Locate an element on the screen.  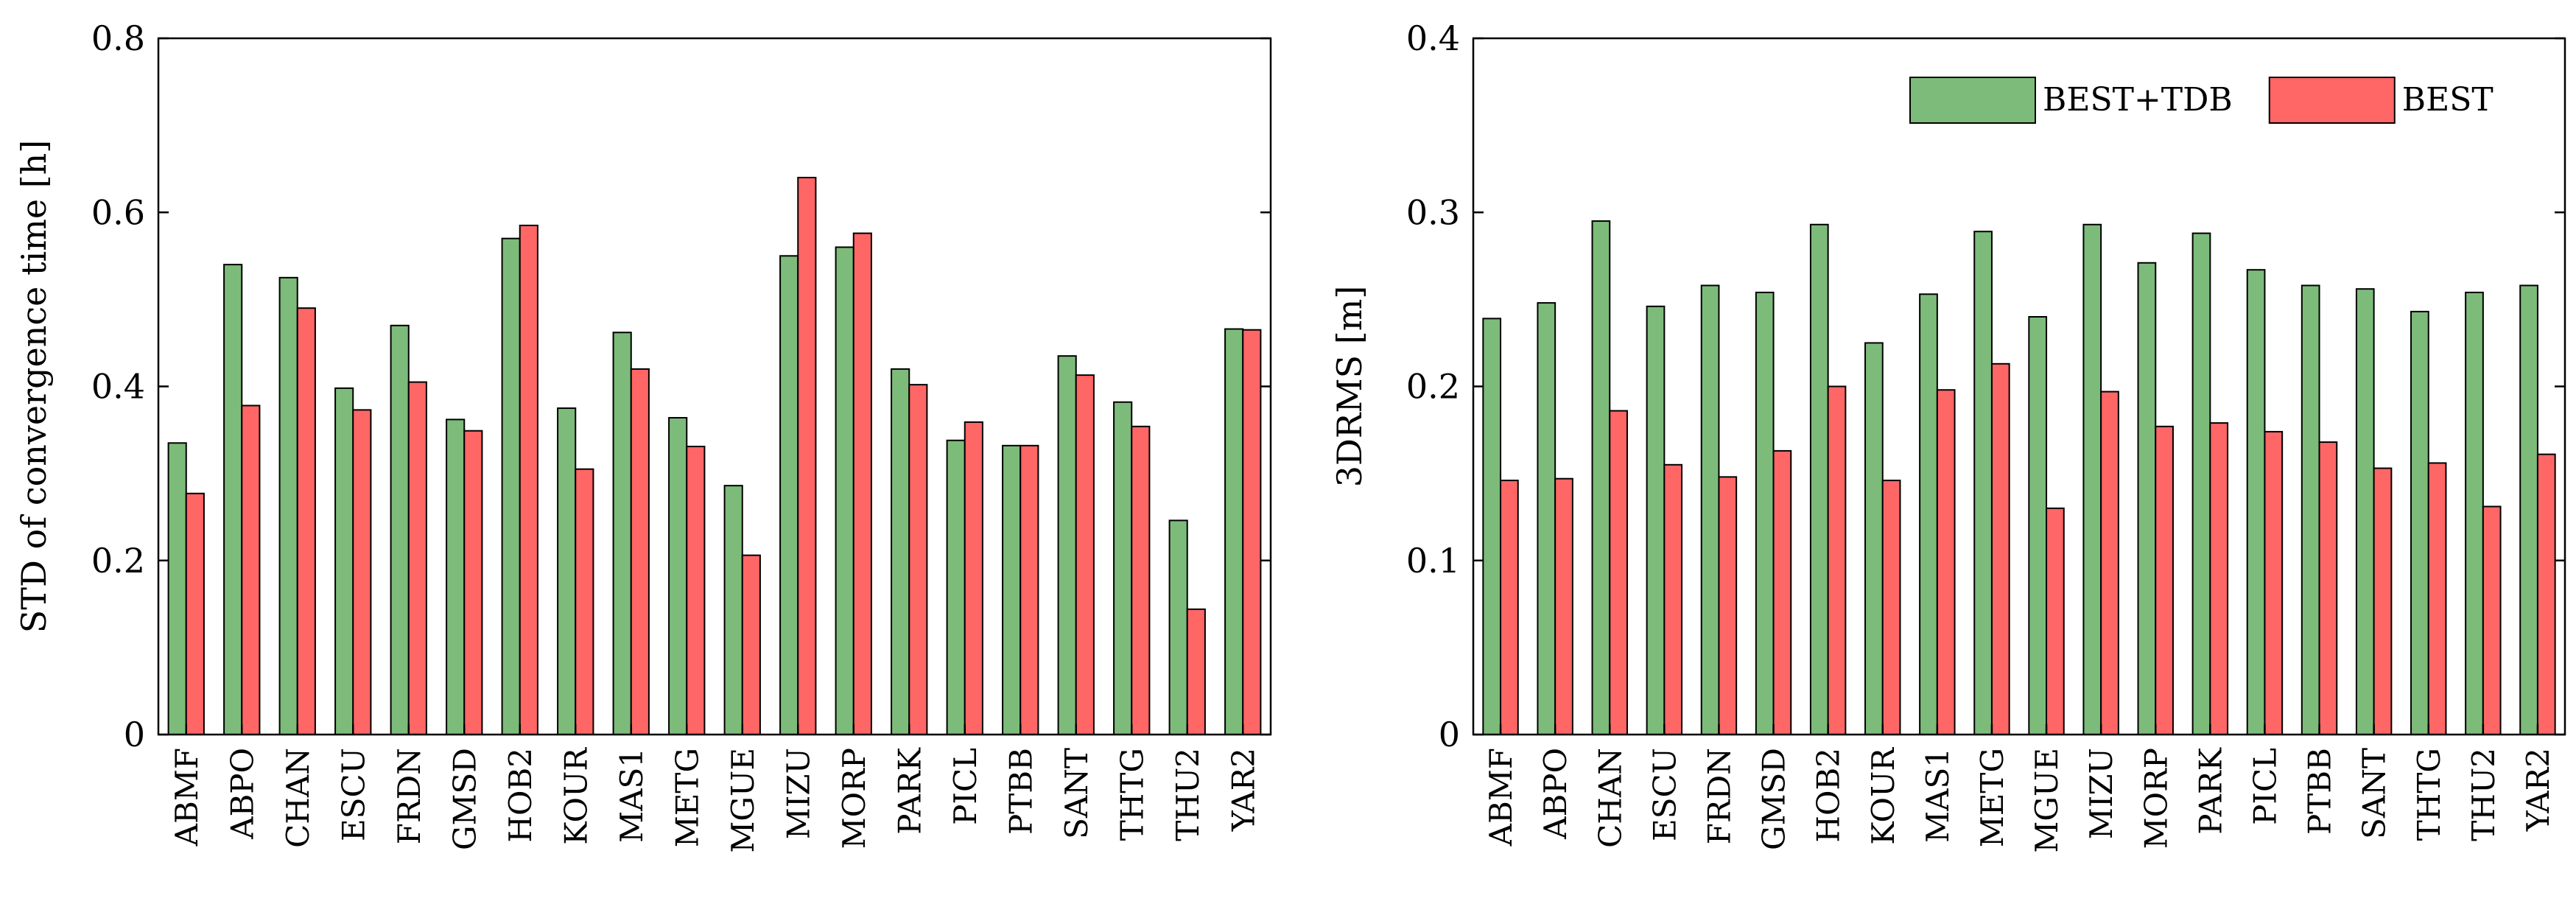
y-tick-label: 0.1 is located at coordinates (1433, 561).